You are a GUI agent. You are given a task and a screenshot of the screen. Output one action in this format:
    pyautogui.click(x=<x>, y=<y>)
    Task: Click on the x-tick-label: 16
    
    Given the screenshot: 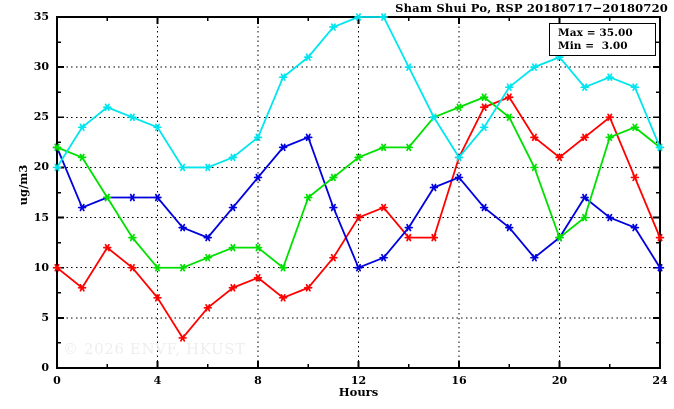 What is the action you would take?
    pyautogui.click(x=459, y=380)
    